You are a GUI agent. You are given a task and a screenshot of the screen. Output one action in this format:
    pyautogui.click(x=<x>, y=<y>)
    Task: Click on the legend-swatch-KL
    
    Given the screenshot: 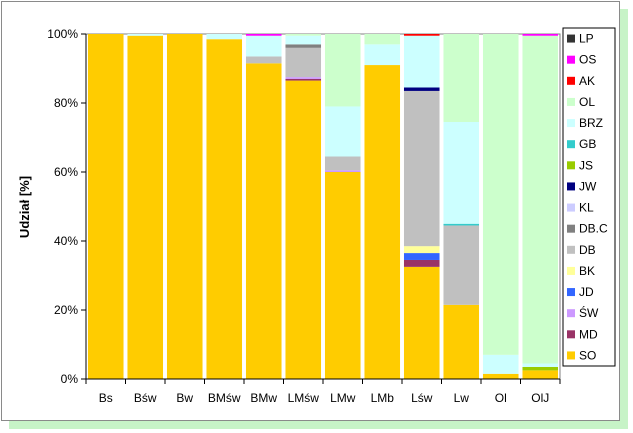 What is the action you would take?
    pyautogui.click(x=571, y=207)
    